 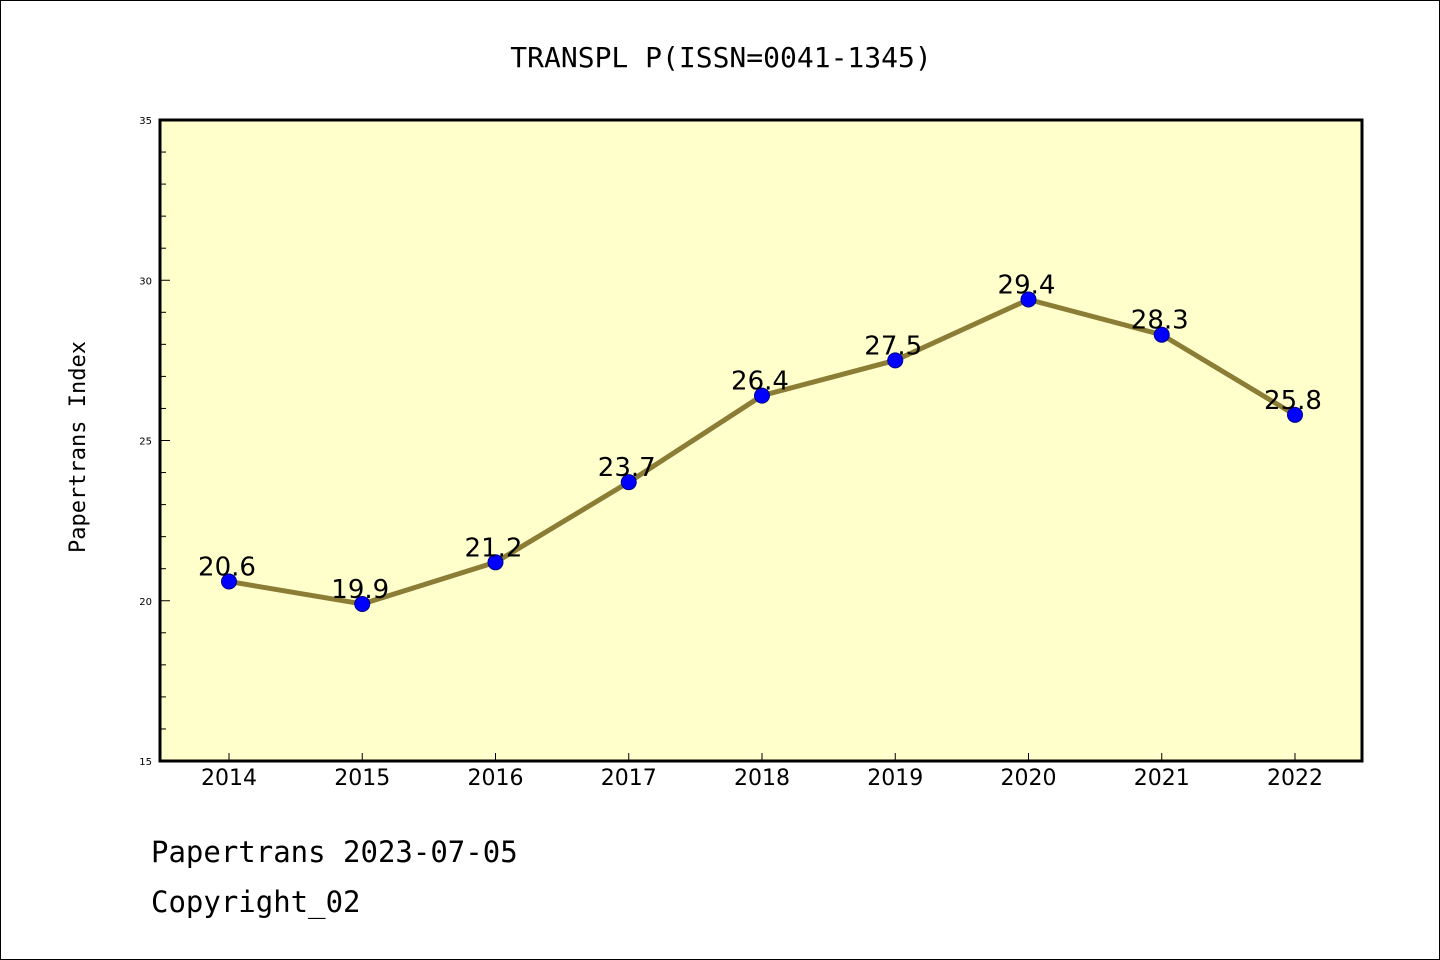 What do you see at coordinates (78, 447) in the screenshot?
I see `y-axis-label: Papertrans Index` at bounding box center [78, 447].